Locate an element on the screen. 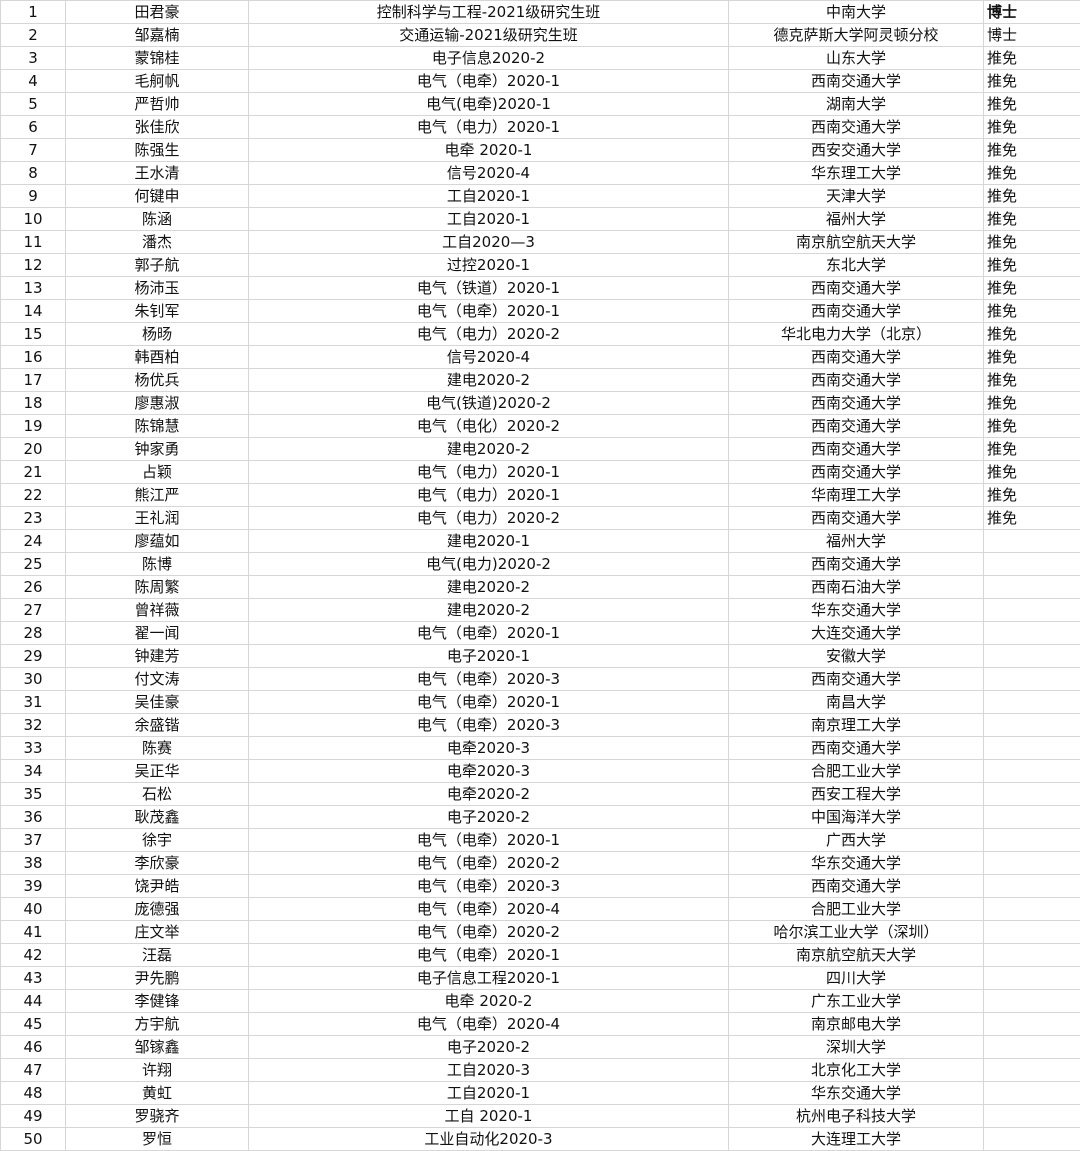 The height and width of the screenshot is (1151, 1080). name-cell: 熊江严 is located at coordinates (157, 495).